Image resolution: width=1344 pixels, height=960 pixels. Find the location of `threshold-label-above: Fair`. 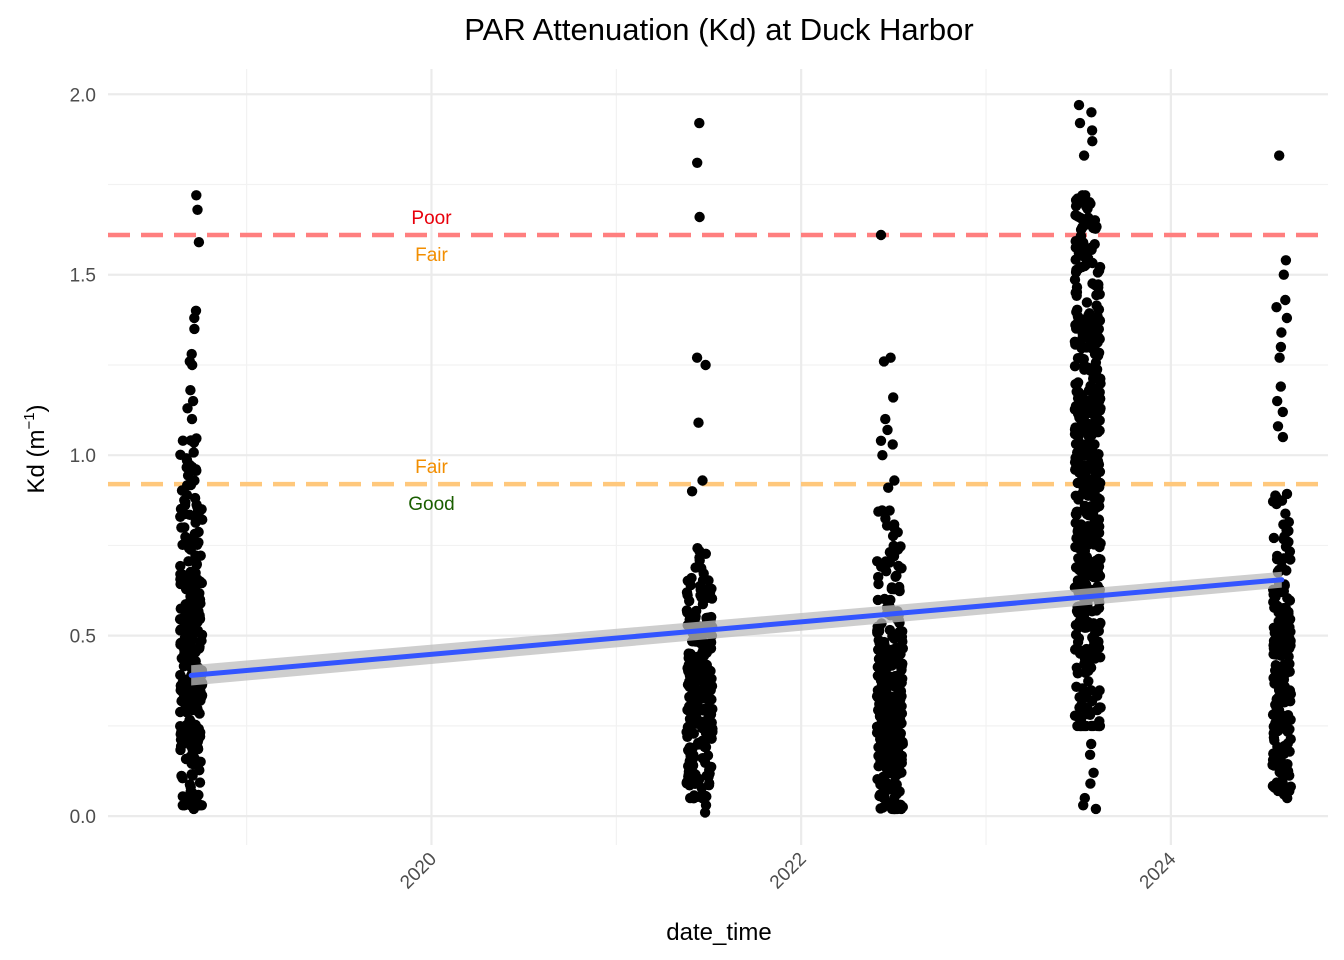

threshold-label-above: Fair is located at coordinates (431, 467).